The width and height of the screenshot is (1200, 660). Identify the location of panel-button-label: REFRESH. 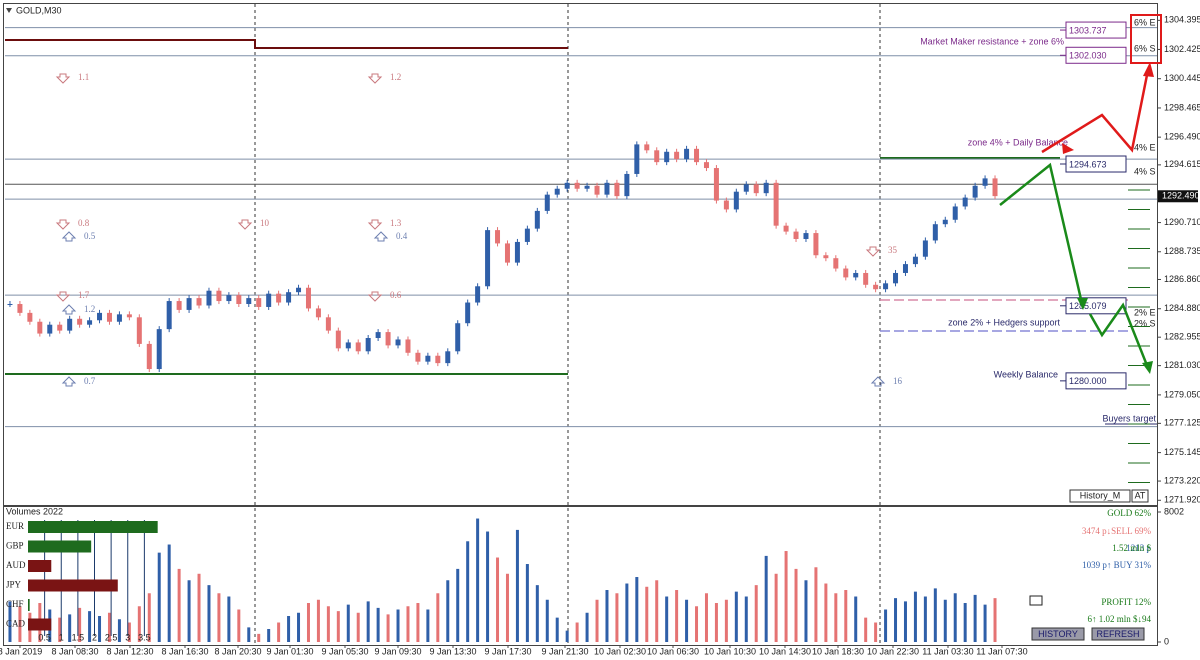
(1117, 634).